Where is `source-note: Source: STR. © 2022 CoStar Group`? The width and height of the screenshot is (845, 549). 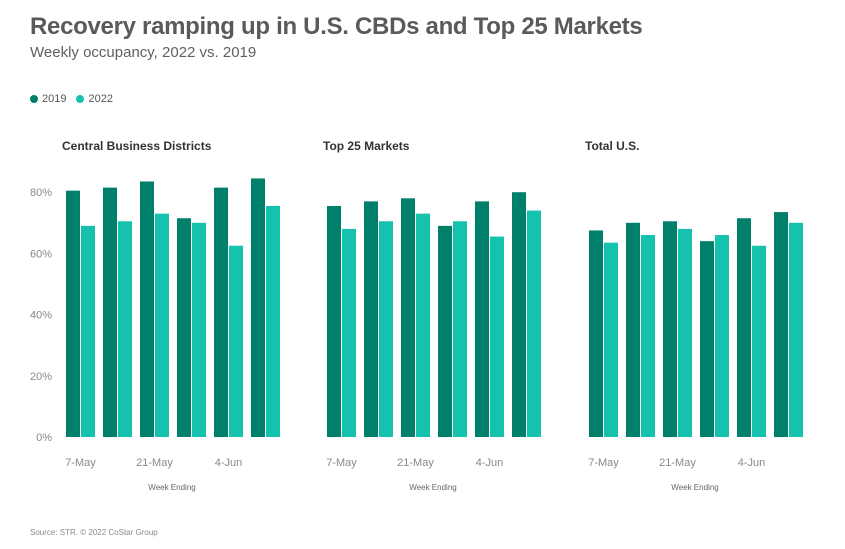
source-note: Source: STR. © 2022 CoStar Group is located at coordinates (94, 532).